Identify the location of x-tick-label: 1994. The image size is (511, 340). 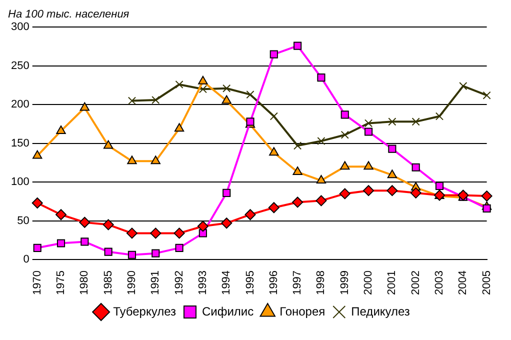
(226, 283).